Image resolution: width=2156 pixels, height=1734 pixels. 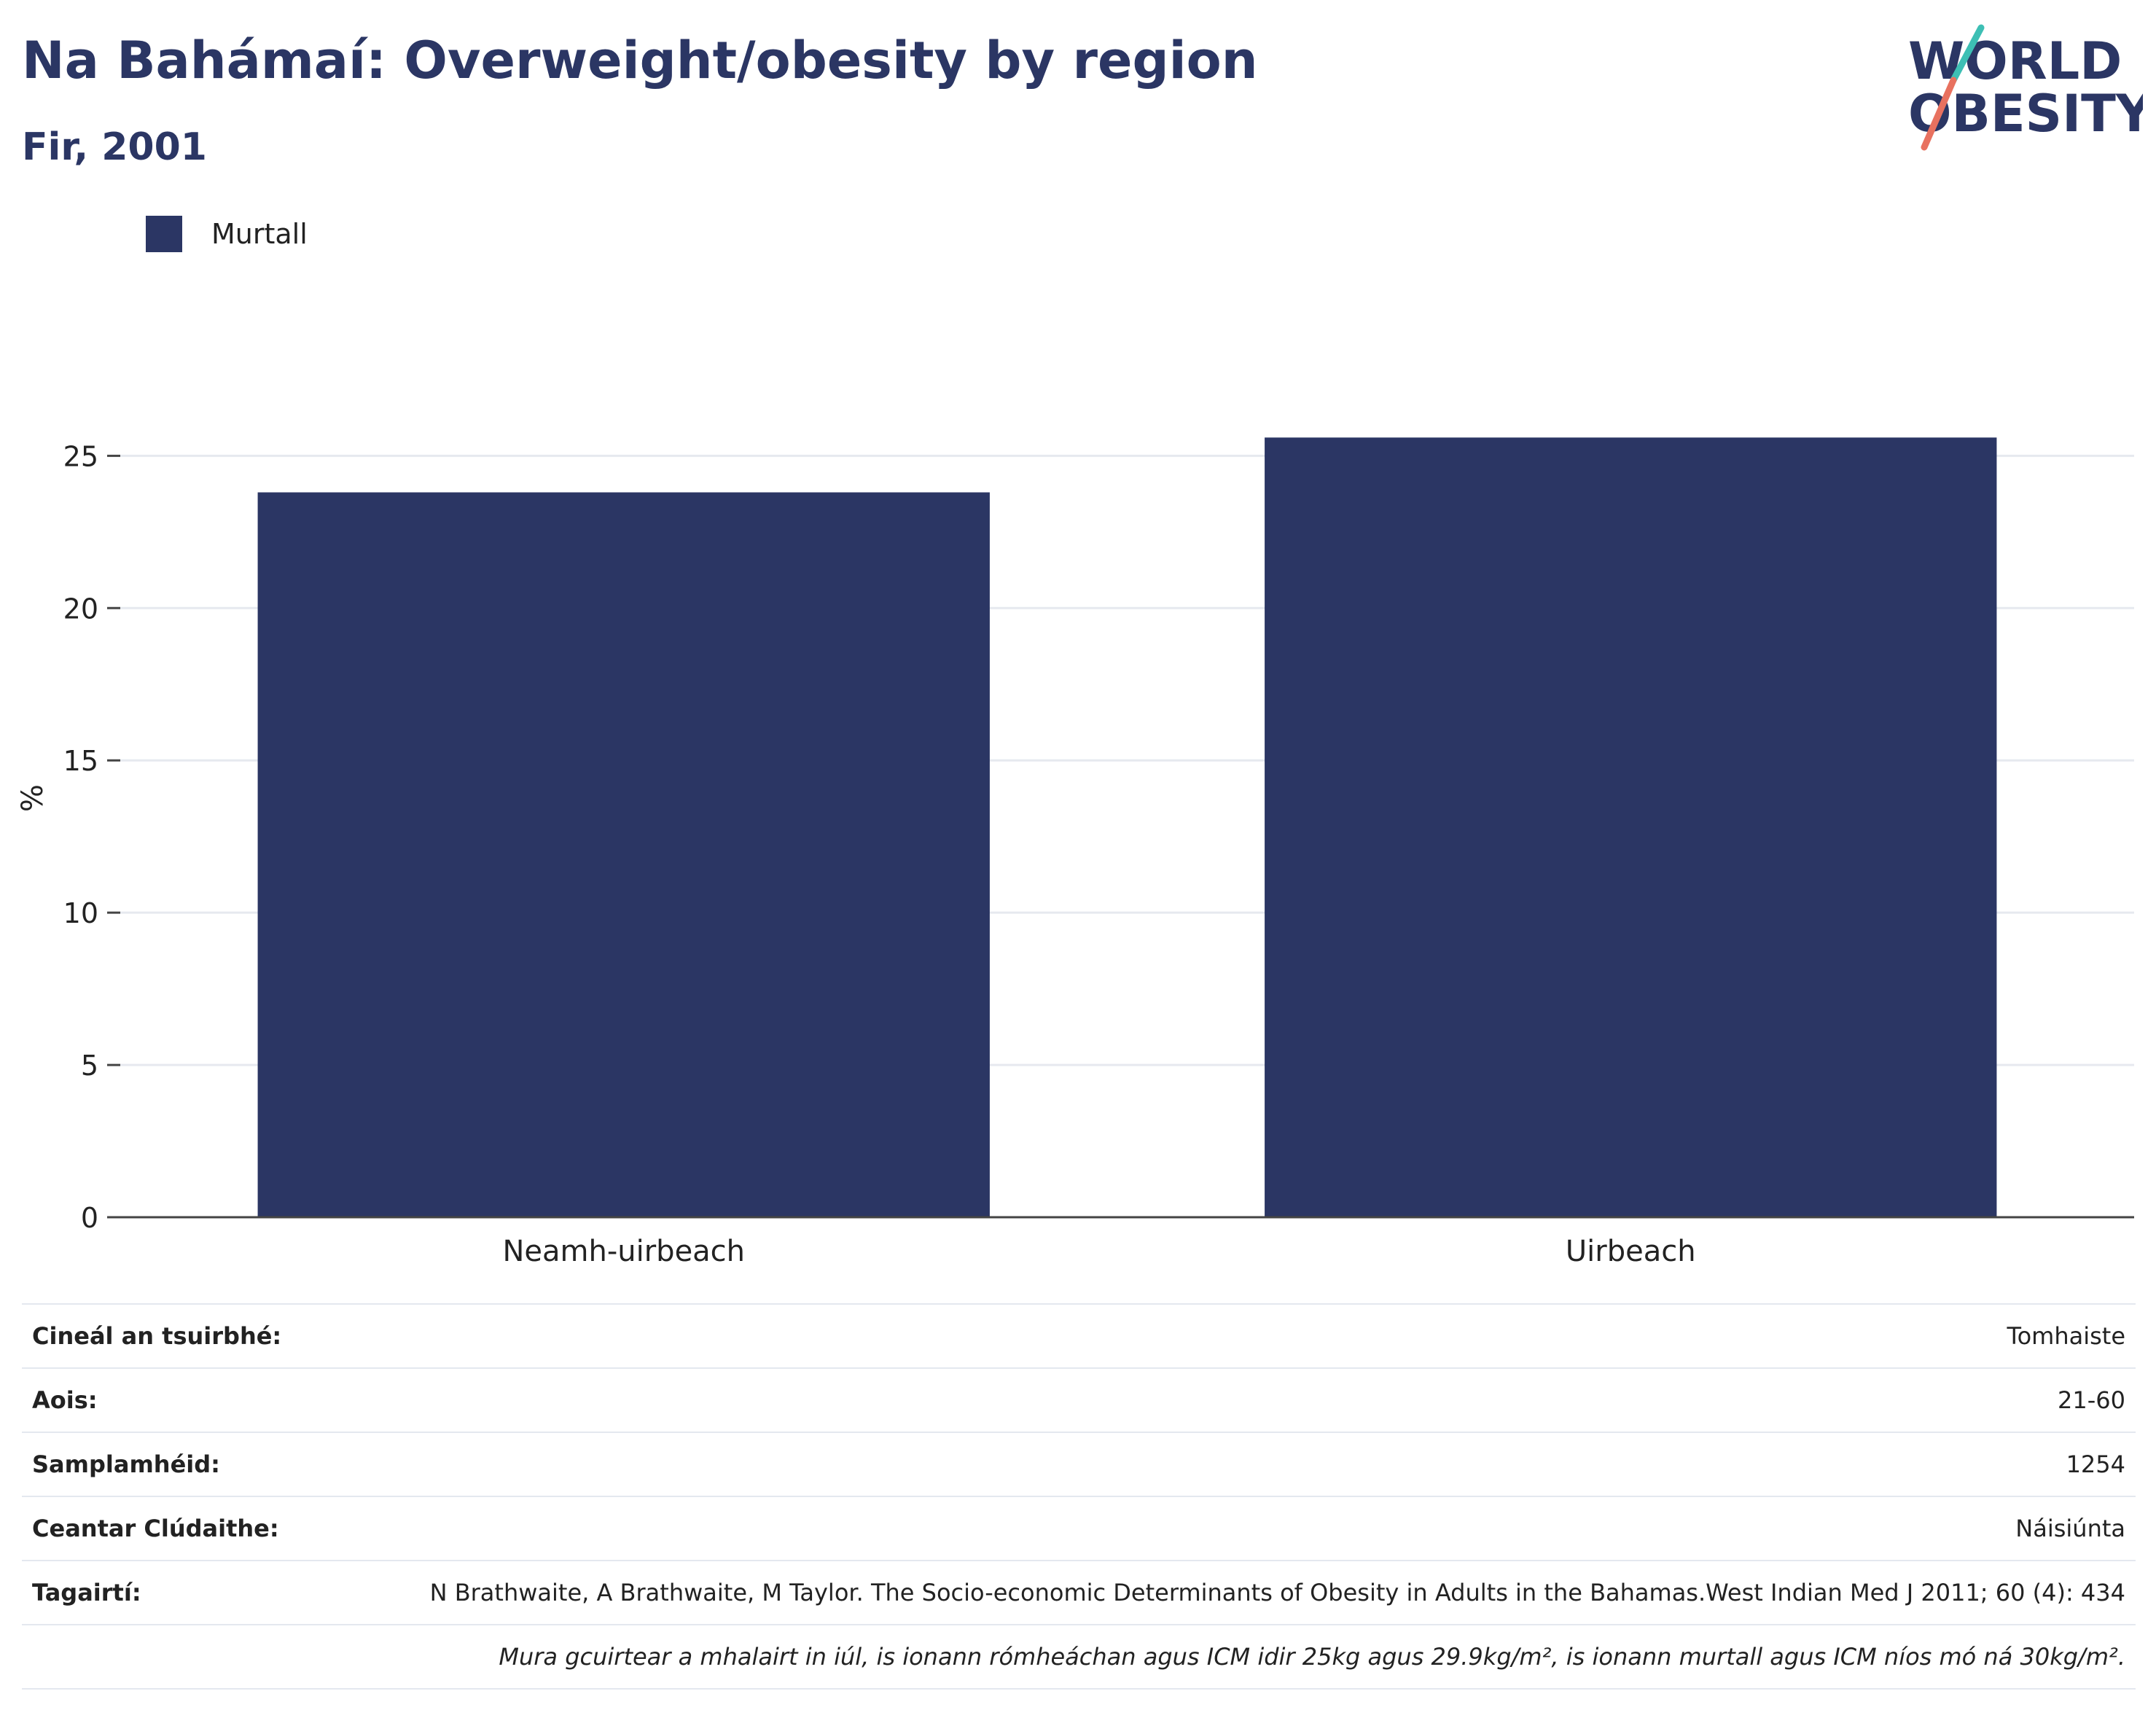 What do you see at coordinates (2096, 1464) in the screenshot?
I see `info-value: 1254` at bounding box center [2096, 1464].